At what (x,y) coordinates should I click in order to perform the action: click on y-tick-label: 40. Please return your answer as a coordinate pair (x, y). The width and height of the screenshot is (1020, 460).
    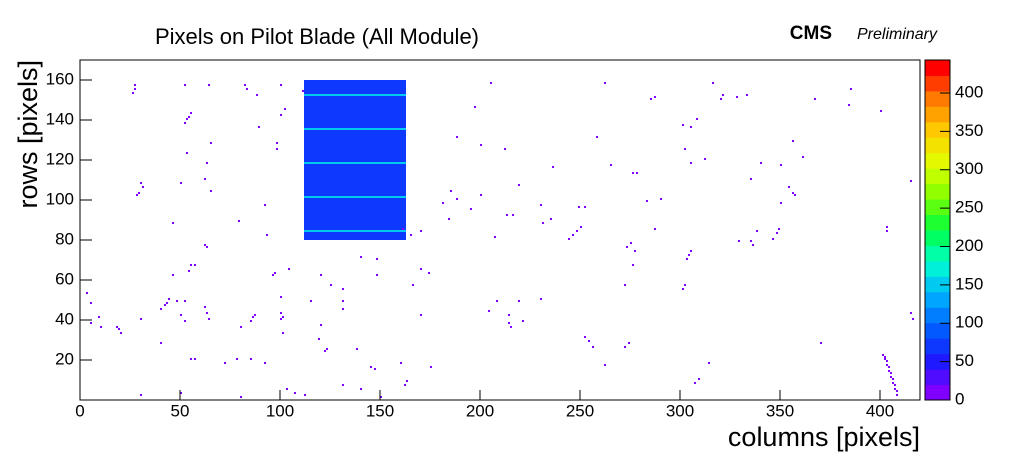
    Looking at the image, I should click on (64, 318).